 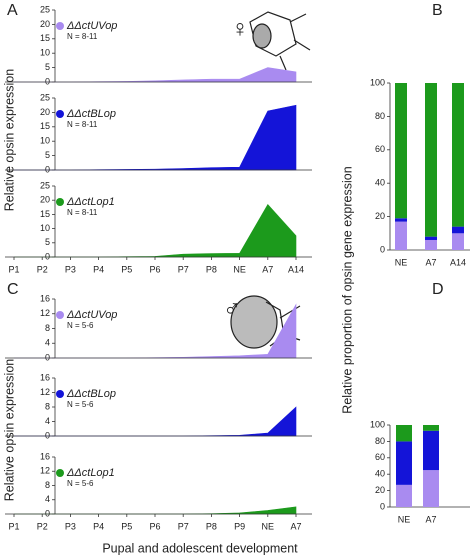 I want to click on x-tick-label: P6, so click(x=154, y=526).